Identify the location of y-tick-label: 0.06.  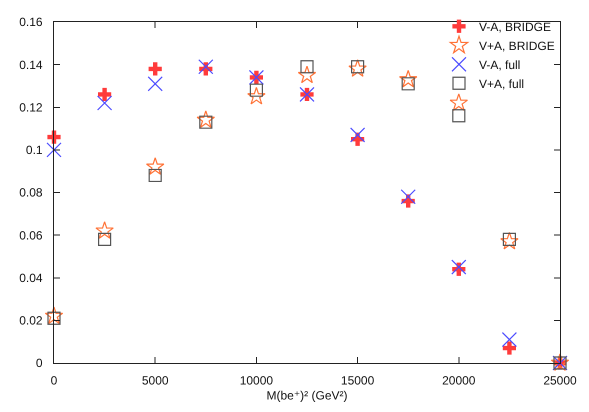
(31, 235).